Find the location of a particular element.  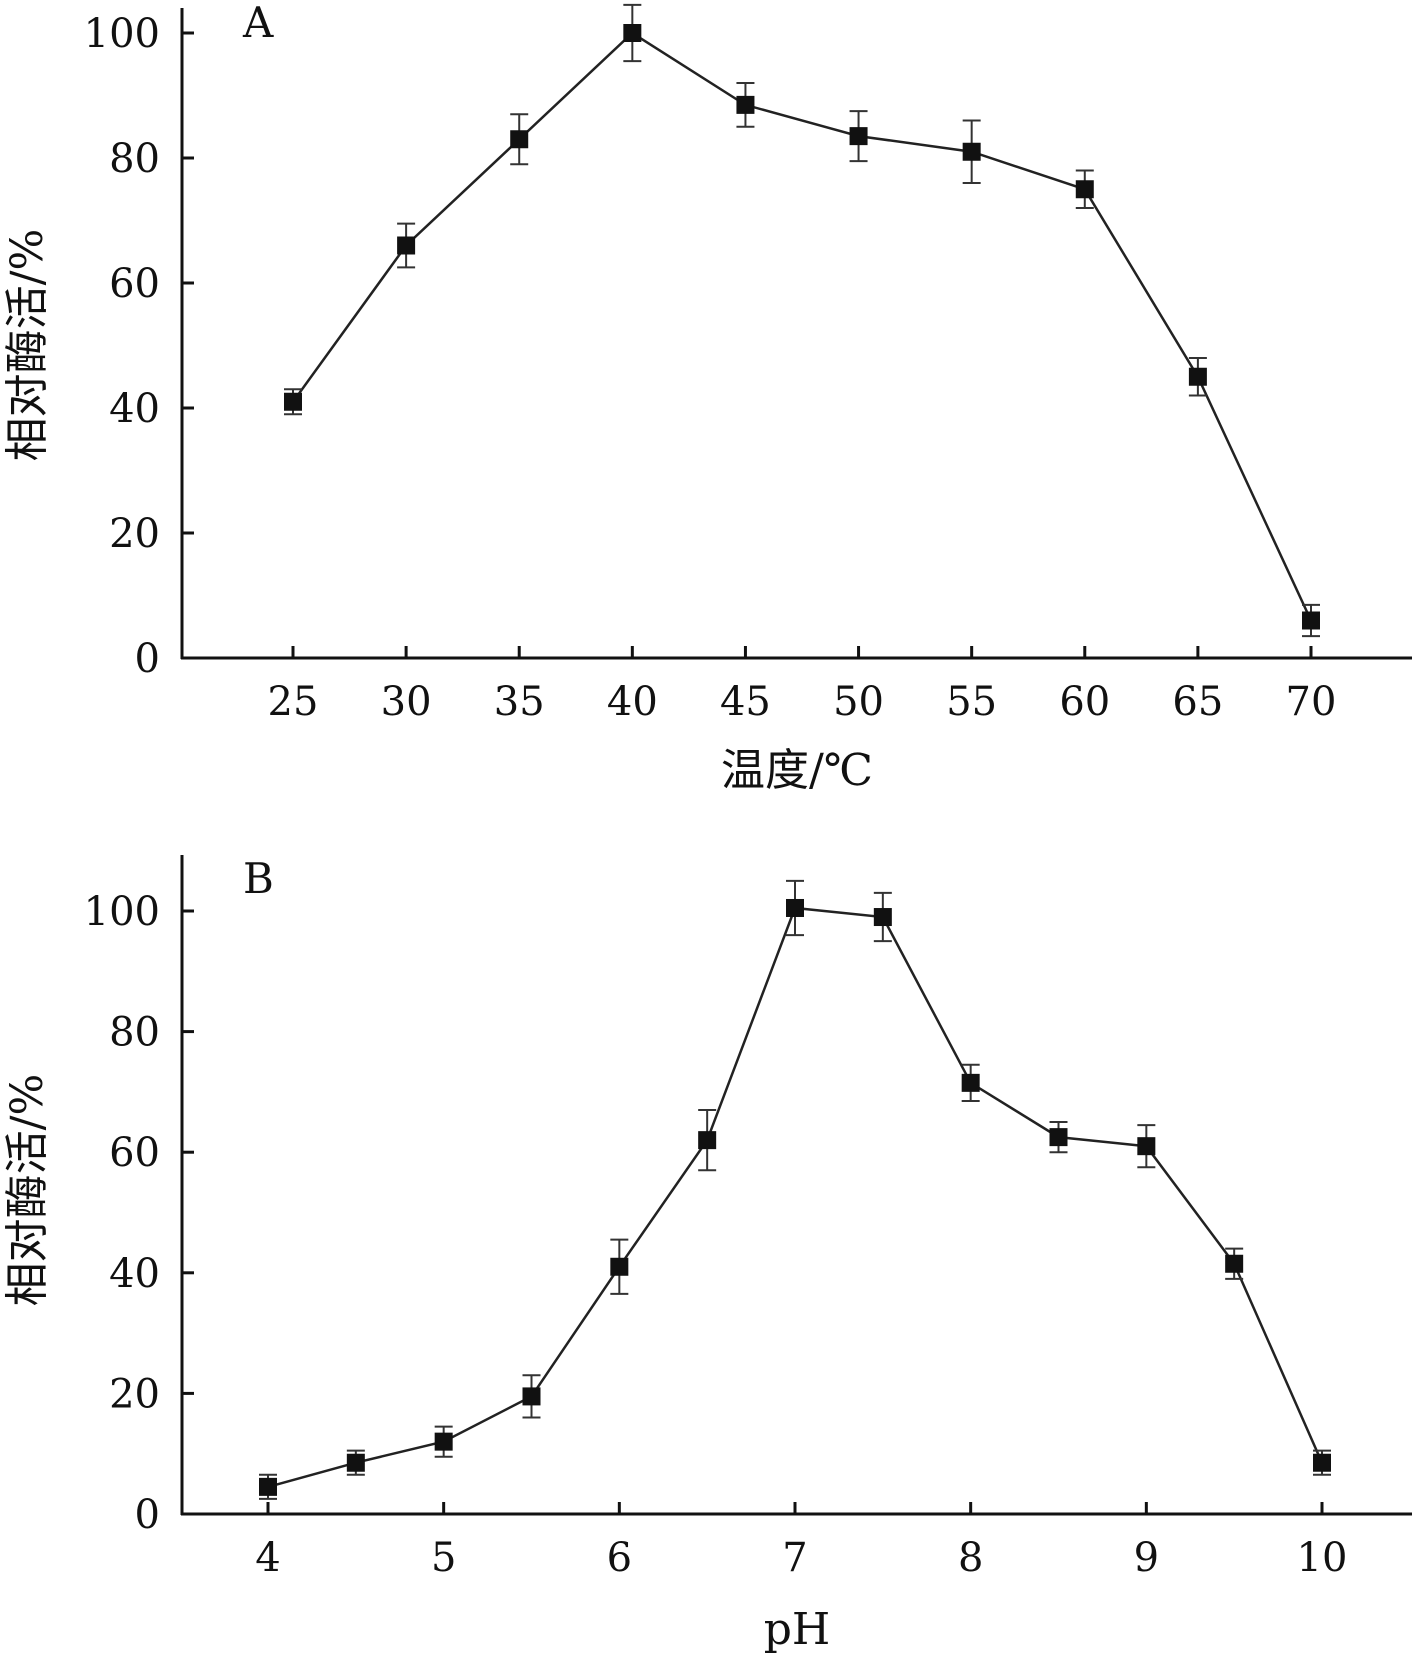

x-tick-label: 70 is located at coordinates (1311, 702).